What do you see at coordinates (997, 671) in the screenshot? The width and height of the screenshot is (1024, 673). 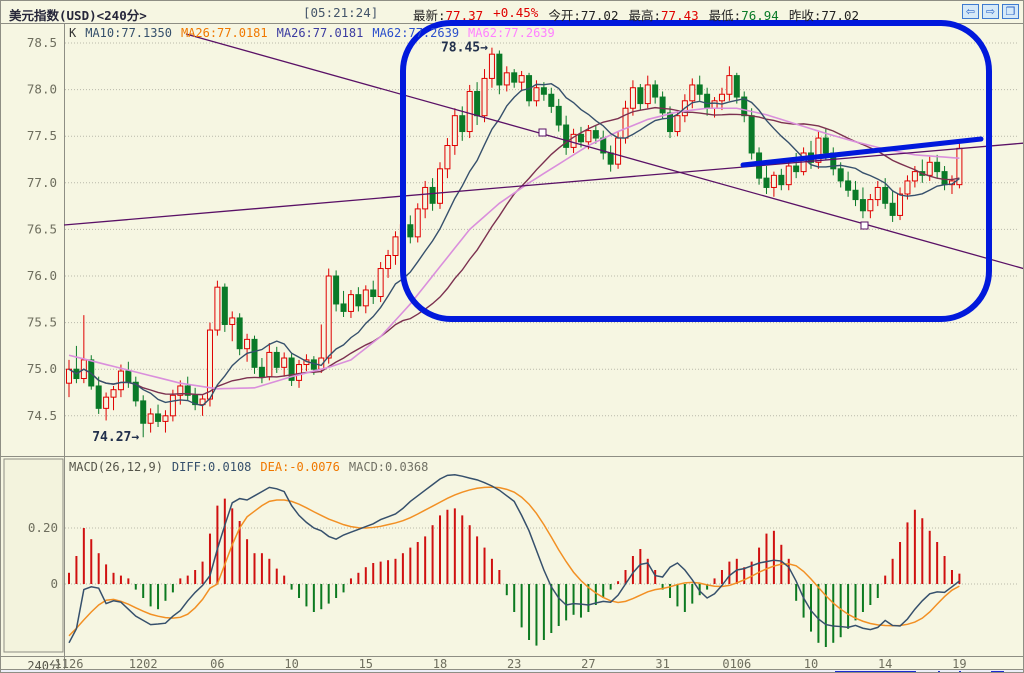 I see `toolbar-icon` at bounding box center [997, 671].